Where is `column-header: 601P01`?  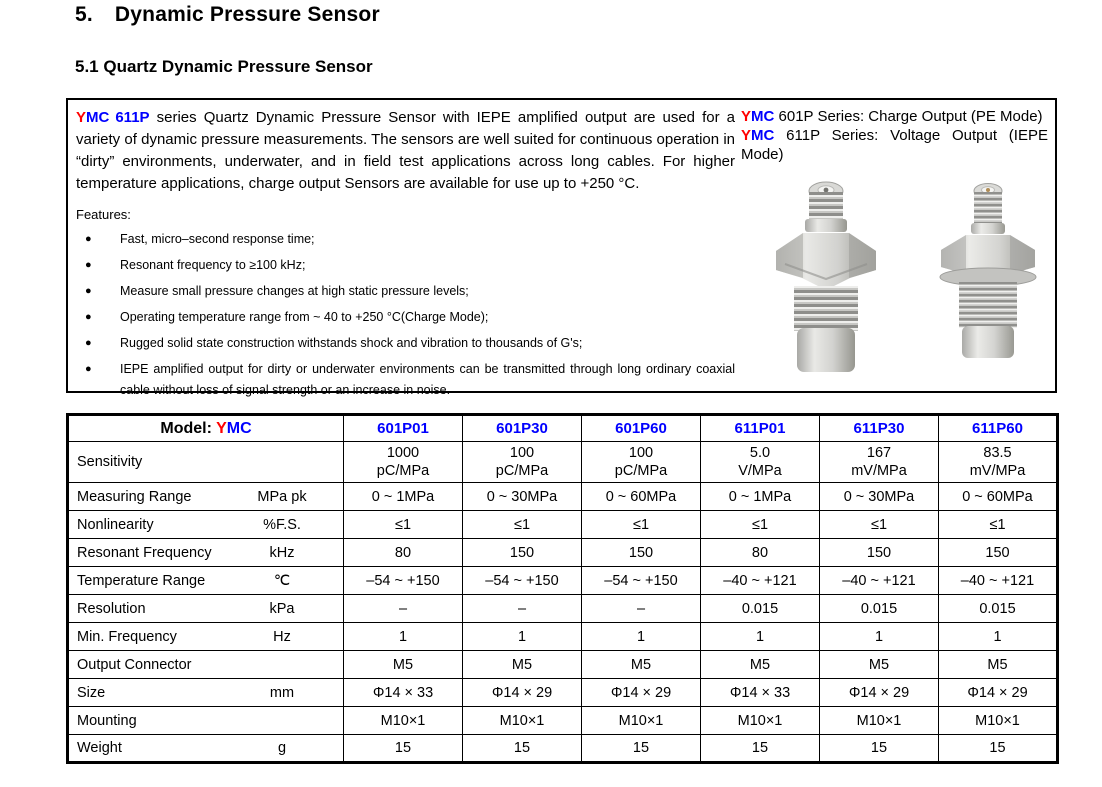
column-header: 601P01 is located at coordinates (403, 428).